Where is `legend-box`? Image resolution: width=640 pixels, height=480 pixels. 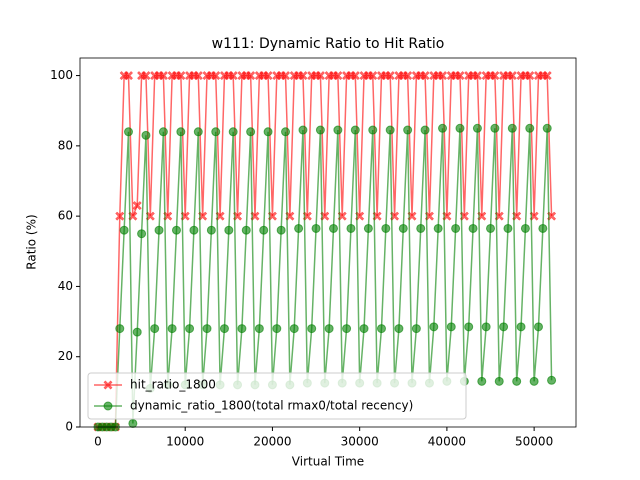 legend-box is located at coordinates (277, 396).